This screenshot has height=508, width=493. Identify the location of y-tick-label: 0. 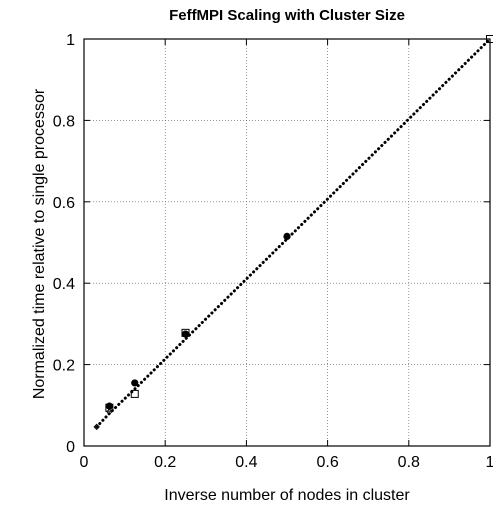
(70, 447).